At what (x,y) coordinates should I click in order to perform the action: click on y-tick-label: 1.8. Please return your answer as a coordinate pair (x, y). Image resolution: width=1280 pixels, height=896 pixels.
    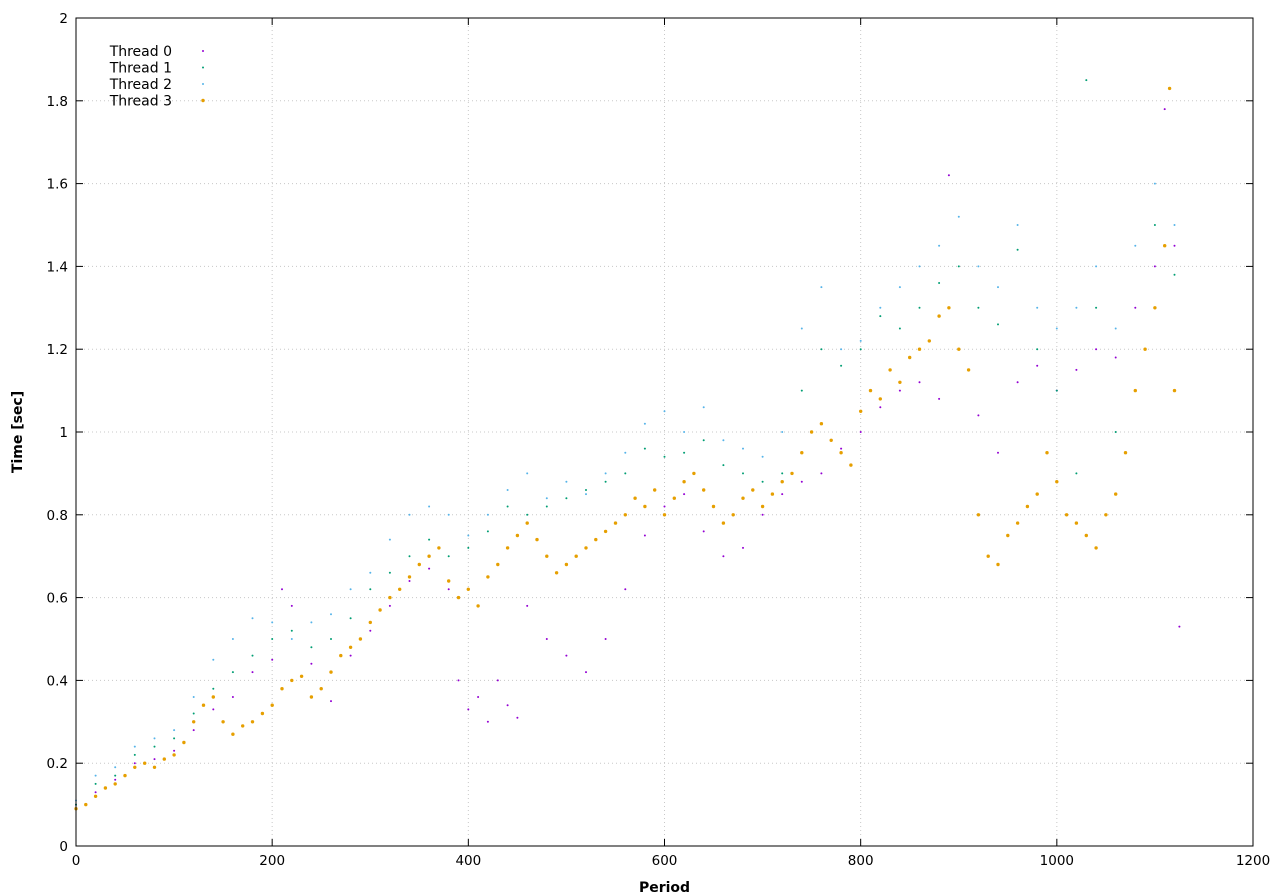
    Looking at the image, I should click on (57, 102).